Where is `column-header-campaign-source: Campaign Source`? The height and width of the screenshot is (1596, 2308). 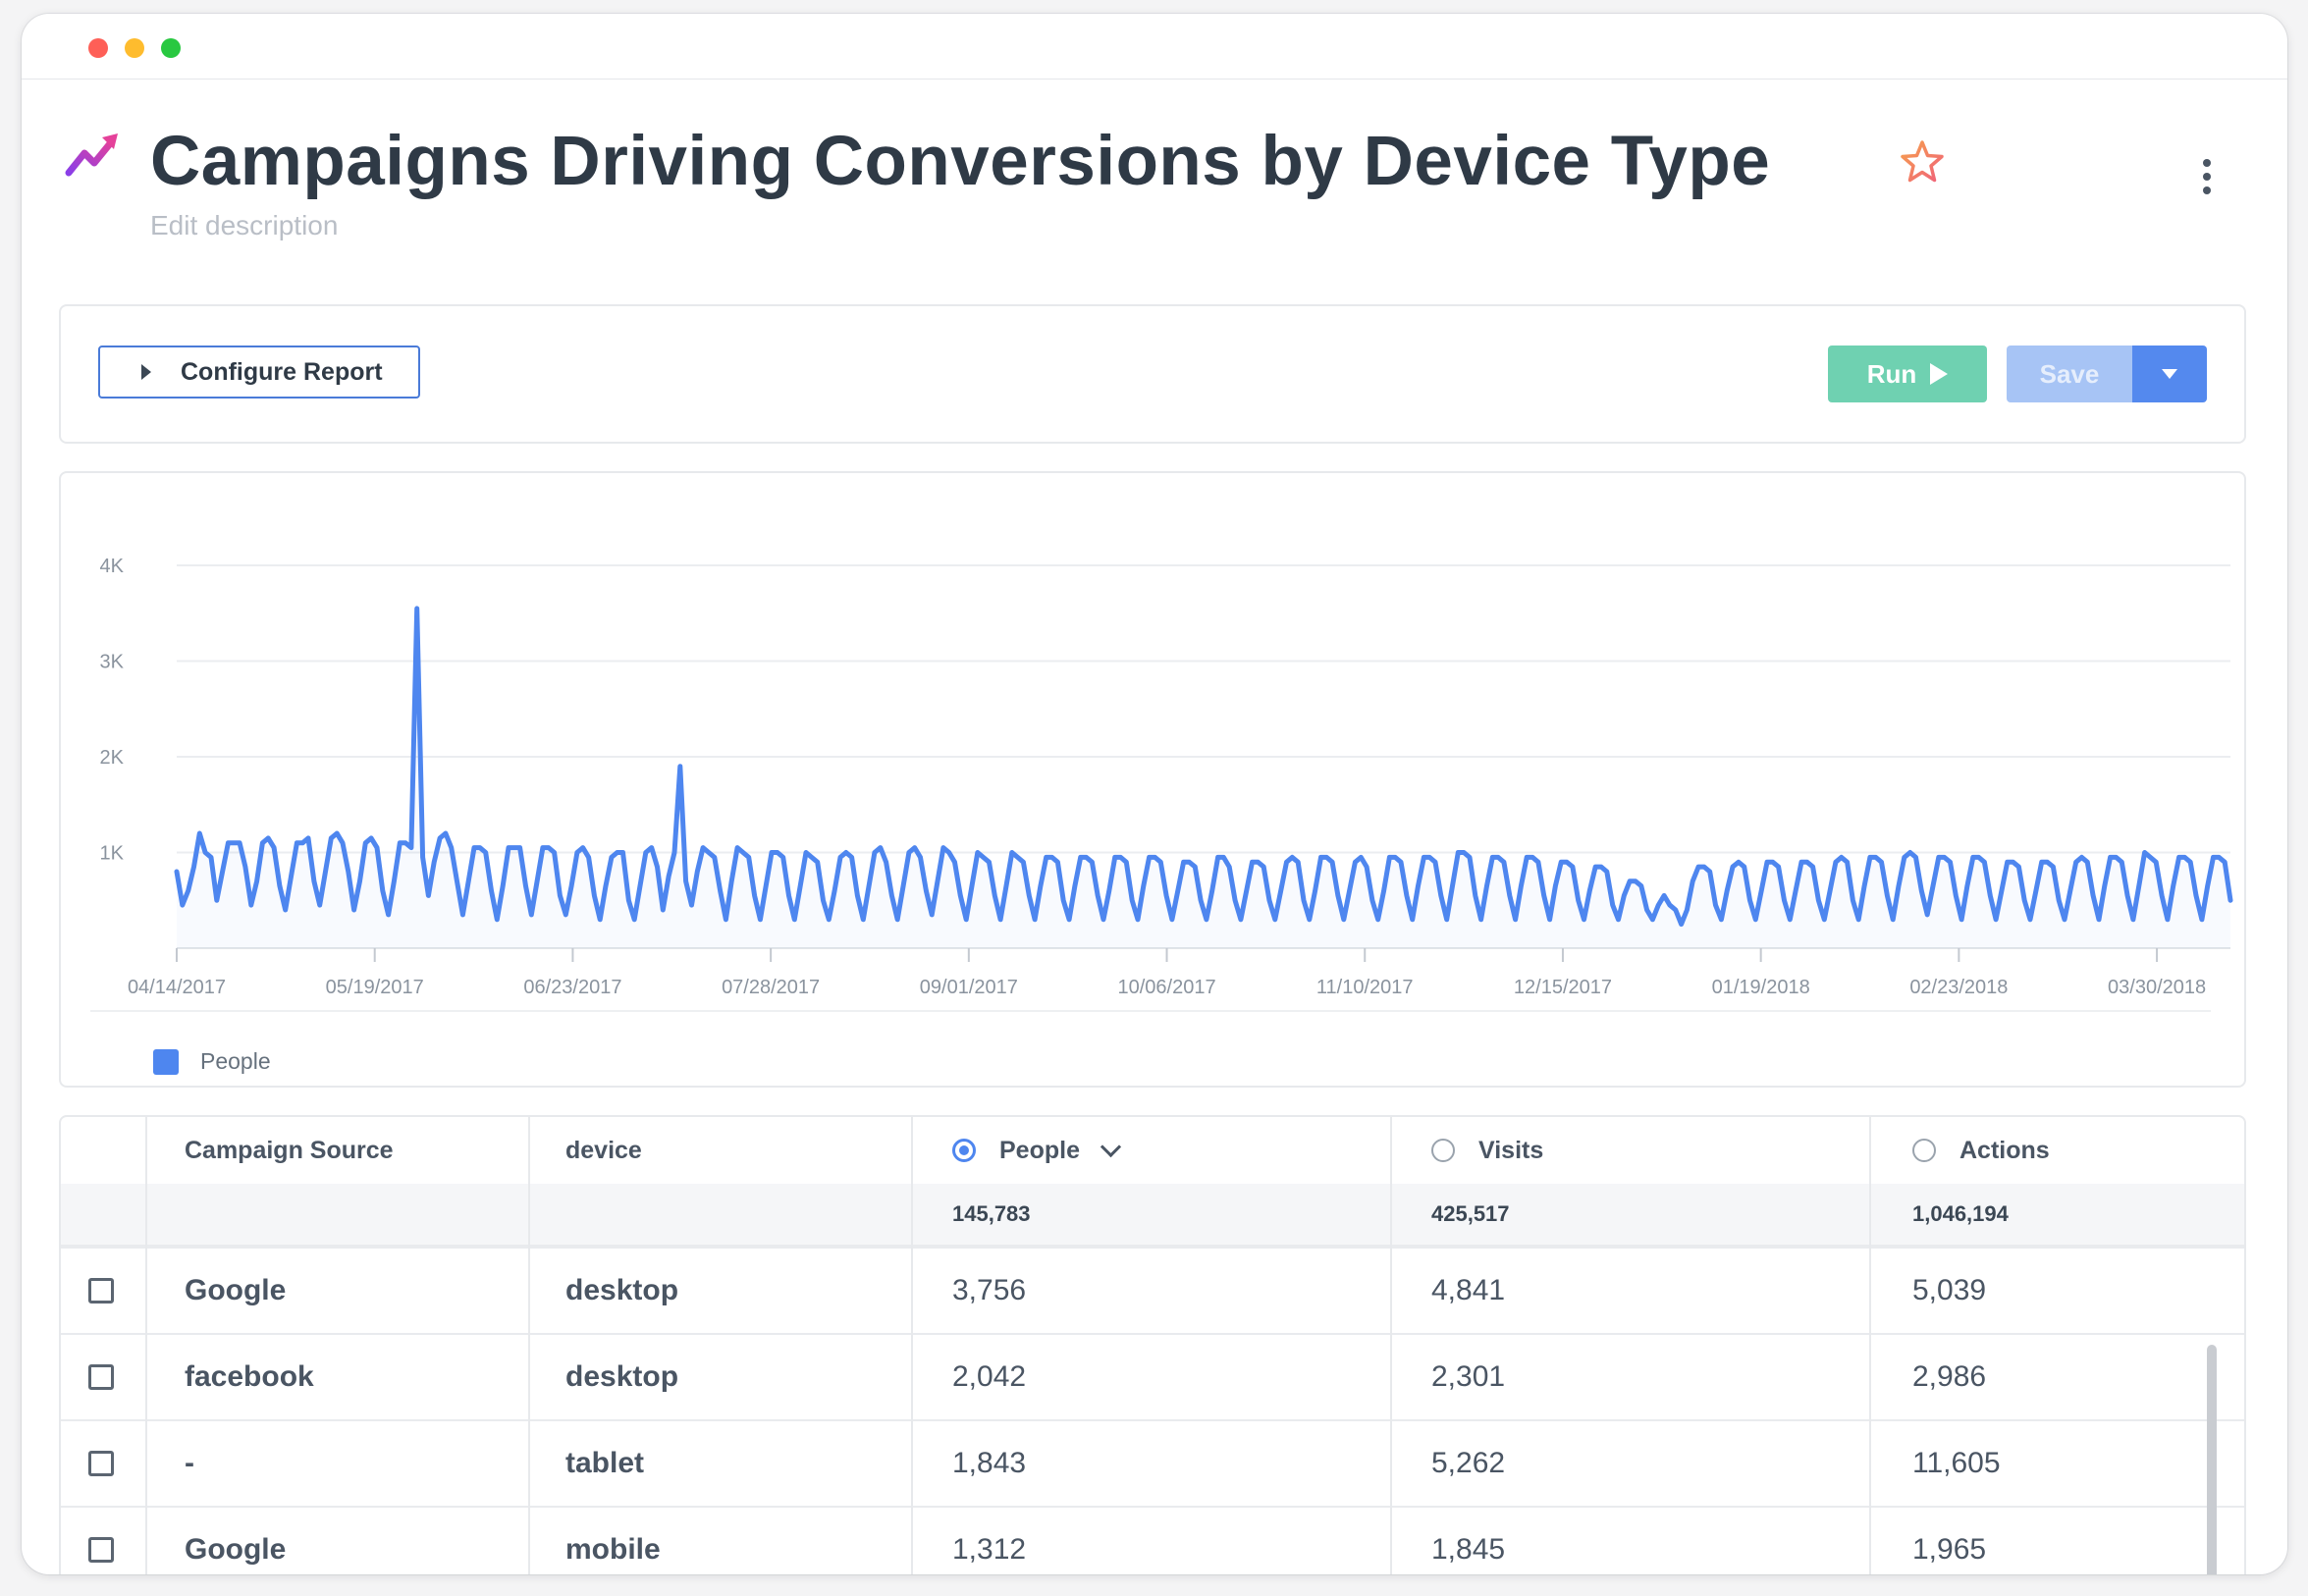 column-header-campaign-source: Campaign Source is located at coordinates (289, 1150).